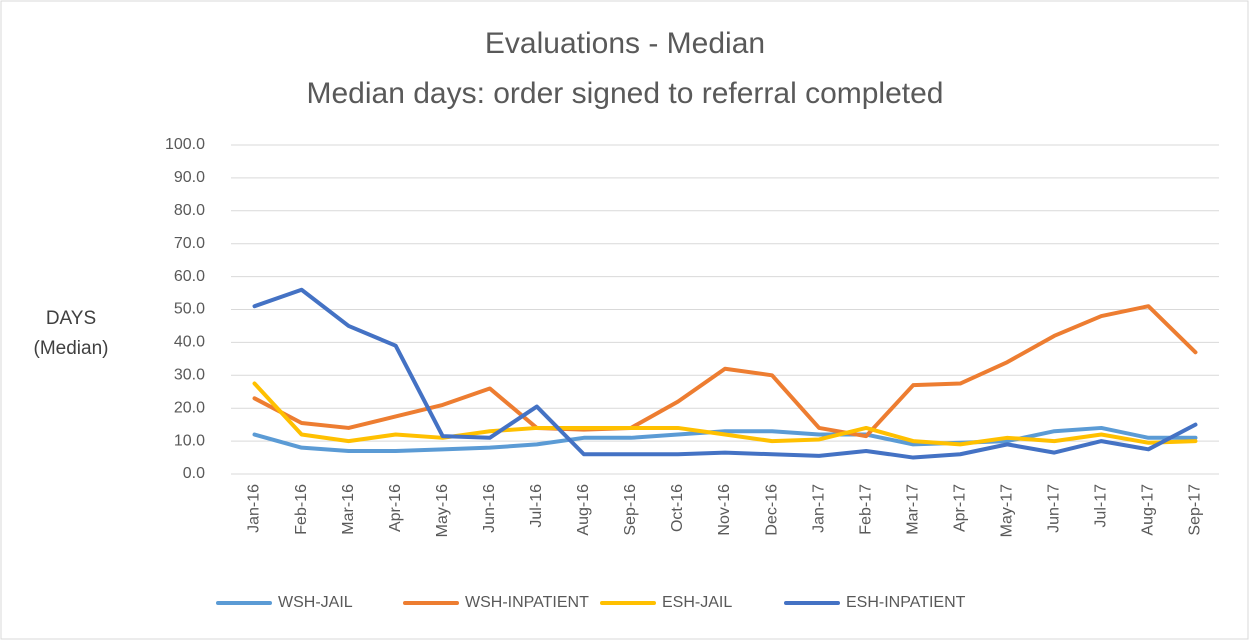 This screenshot has height=641, width=1250. I want to click on x-tick-label: Aug-17, so click(1148, 510).